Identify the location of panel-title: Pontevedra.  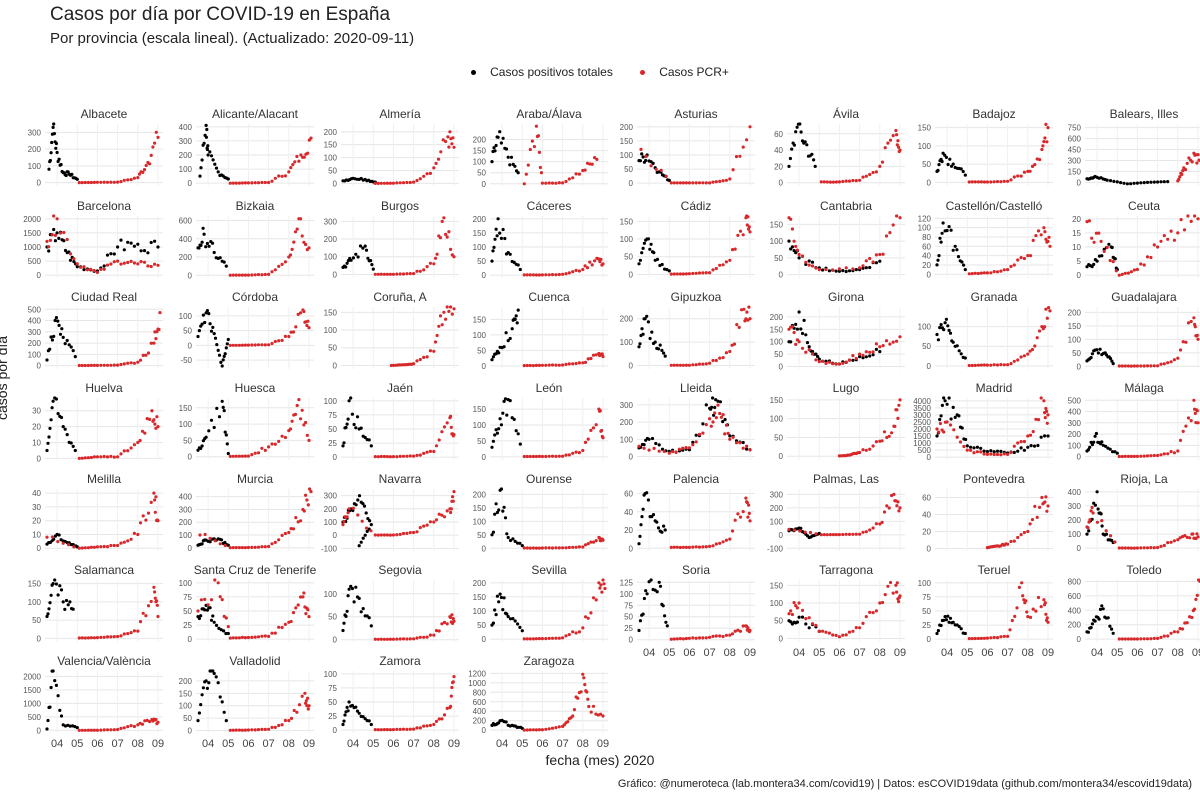
(994, 479).